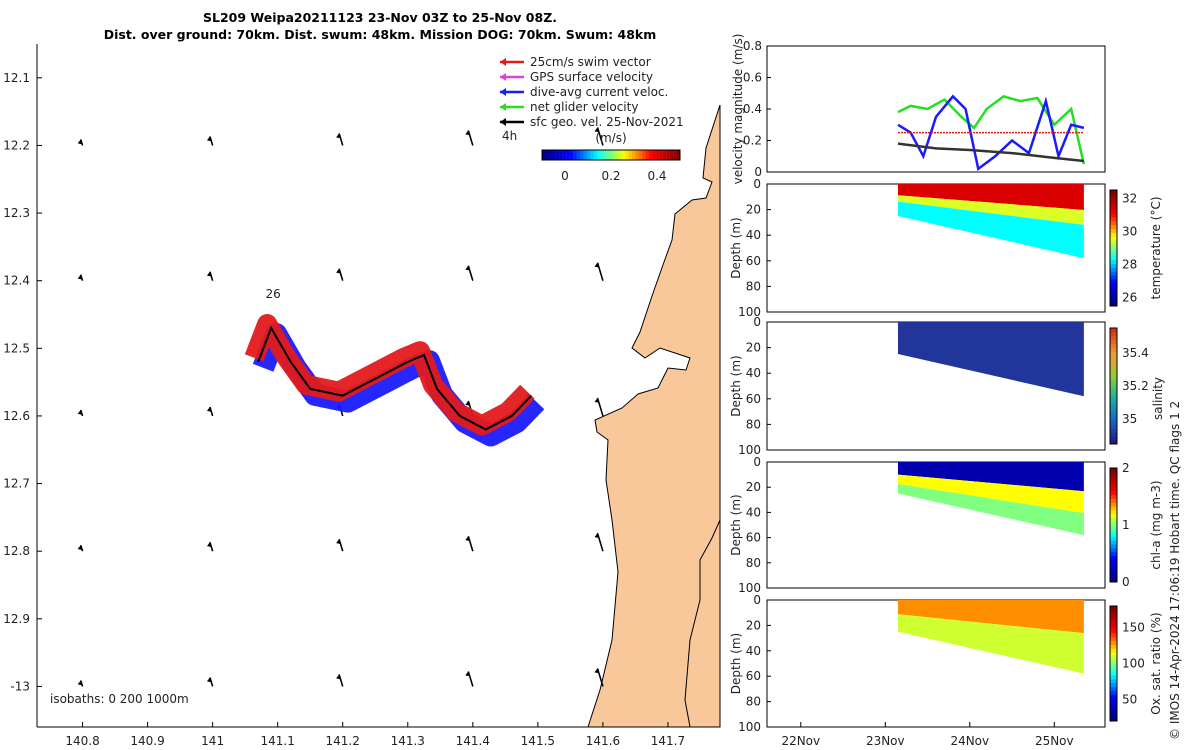 This screenshot has width=1200, height=750. What do you see at coordinates (16, 416) in the screenshot?
I see `map-ytick-label: 12.6` at bounding box center [16, 416].